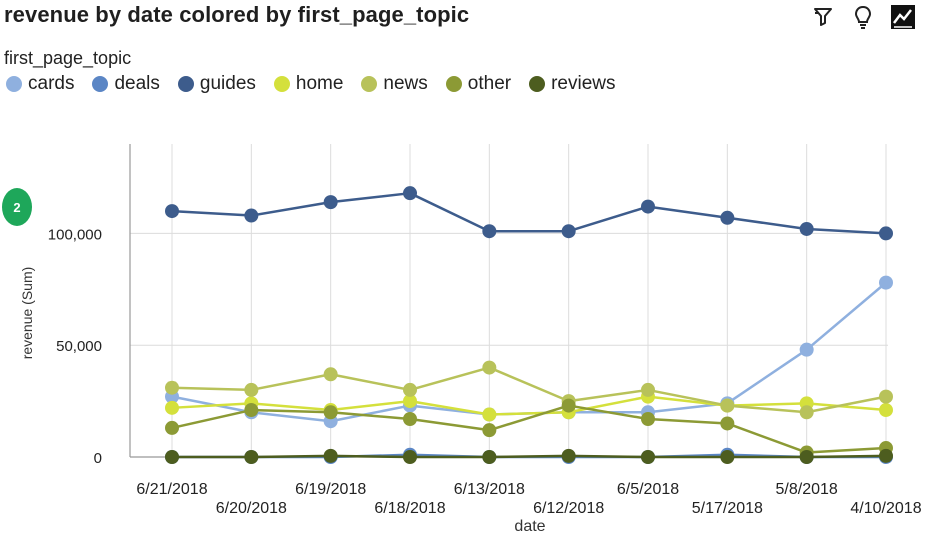 This screenshot has height=540, width=936. What do you see at coordinates (137, 83) in the screenshot?
I see `legend-label: deals` at bounding box center [137, 83].